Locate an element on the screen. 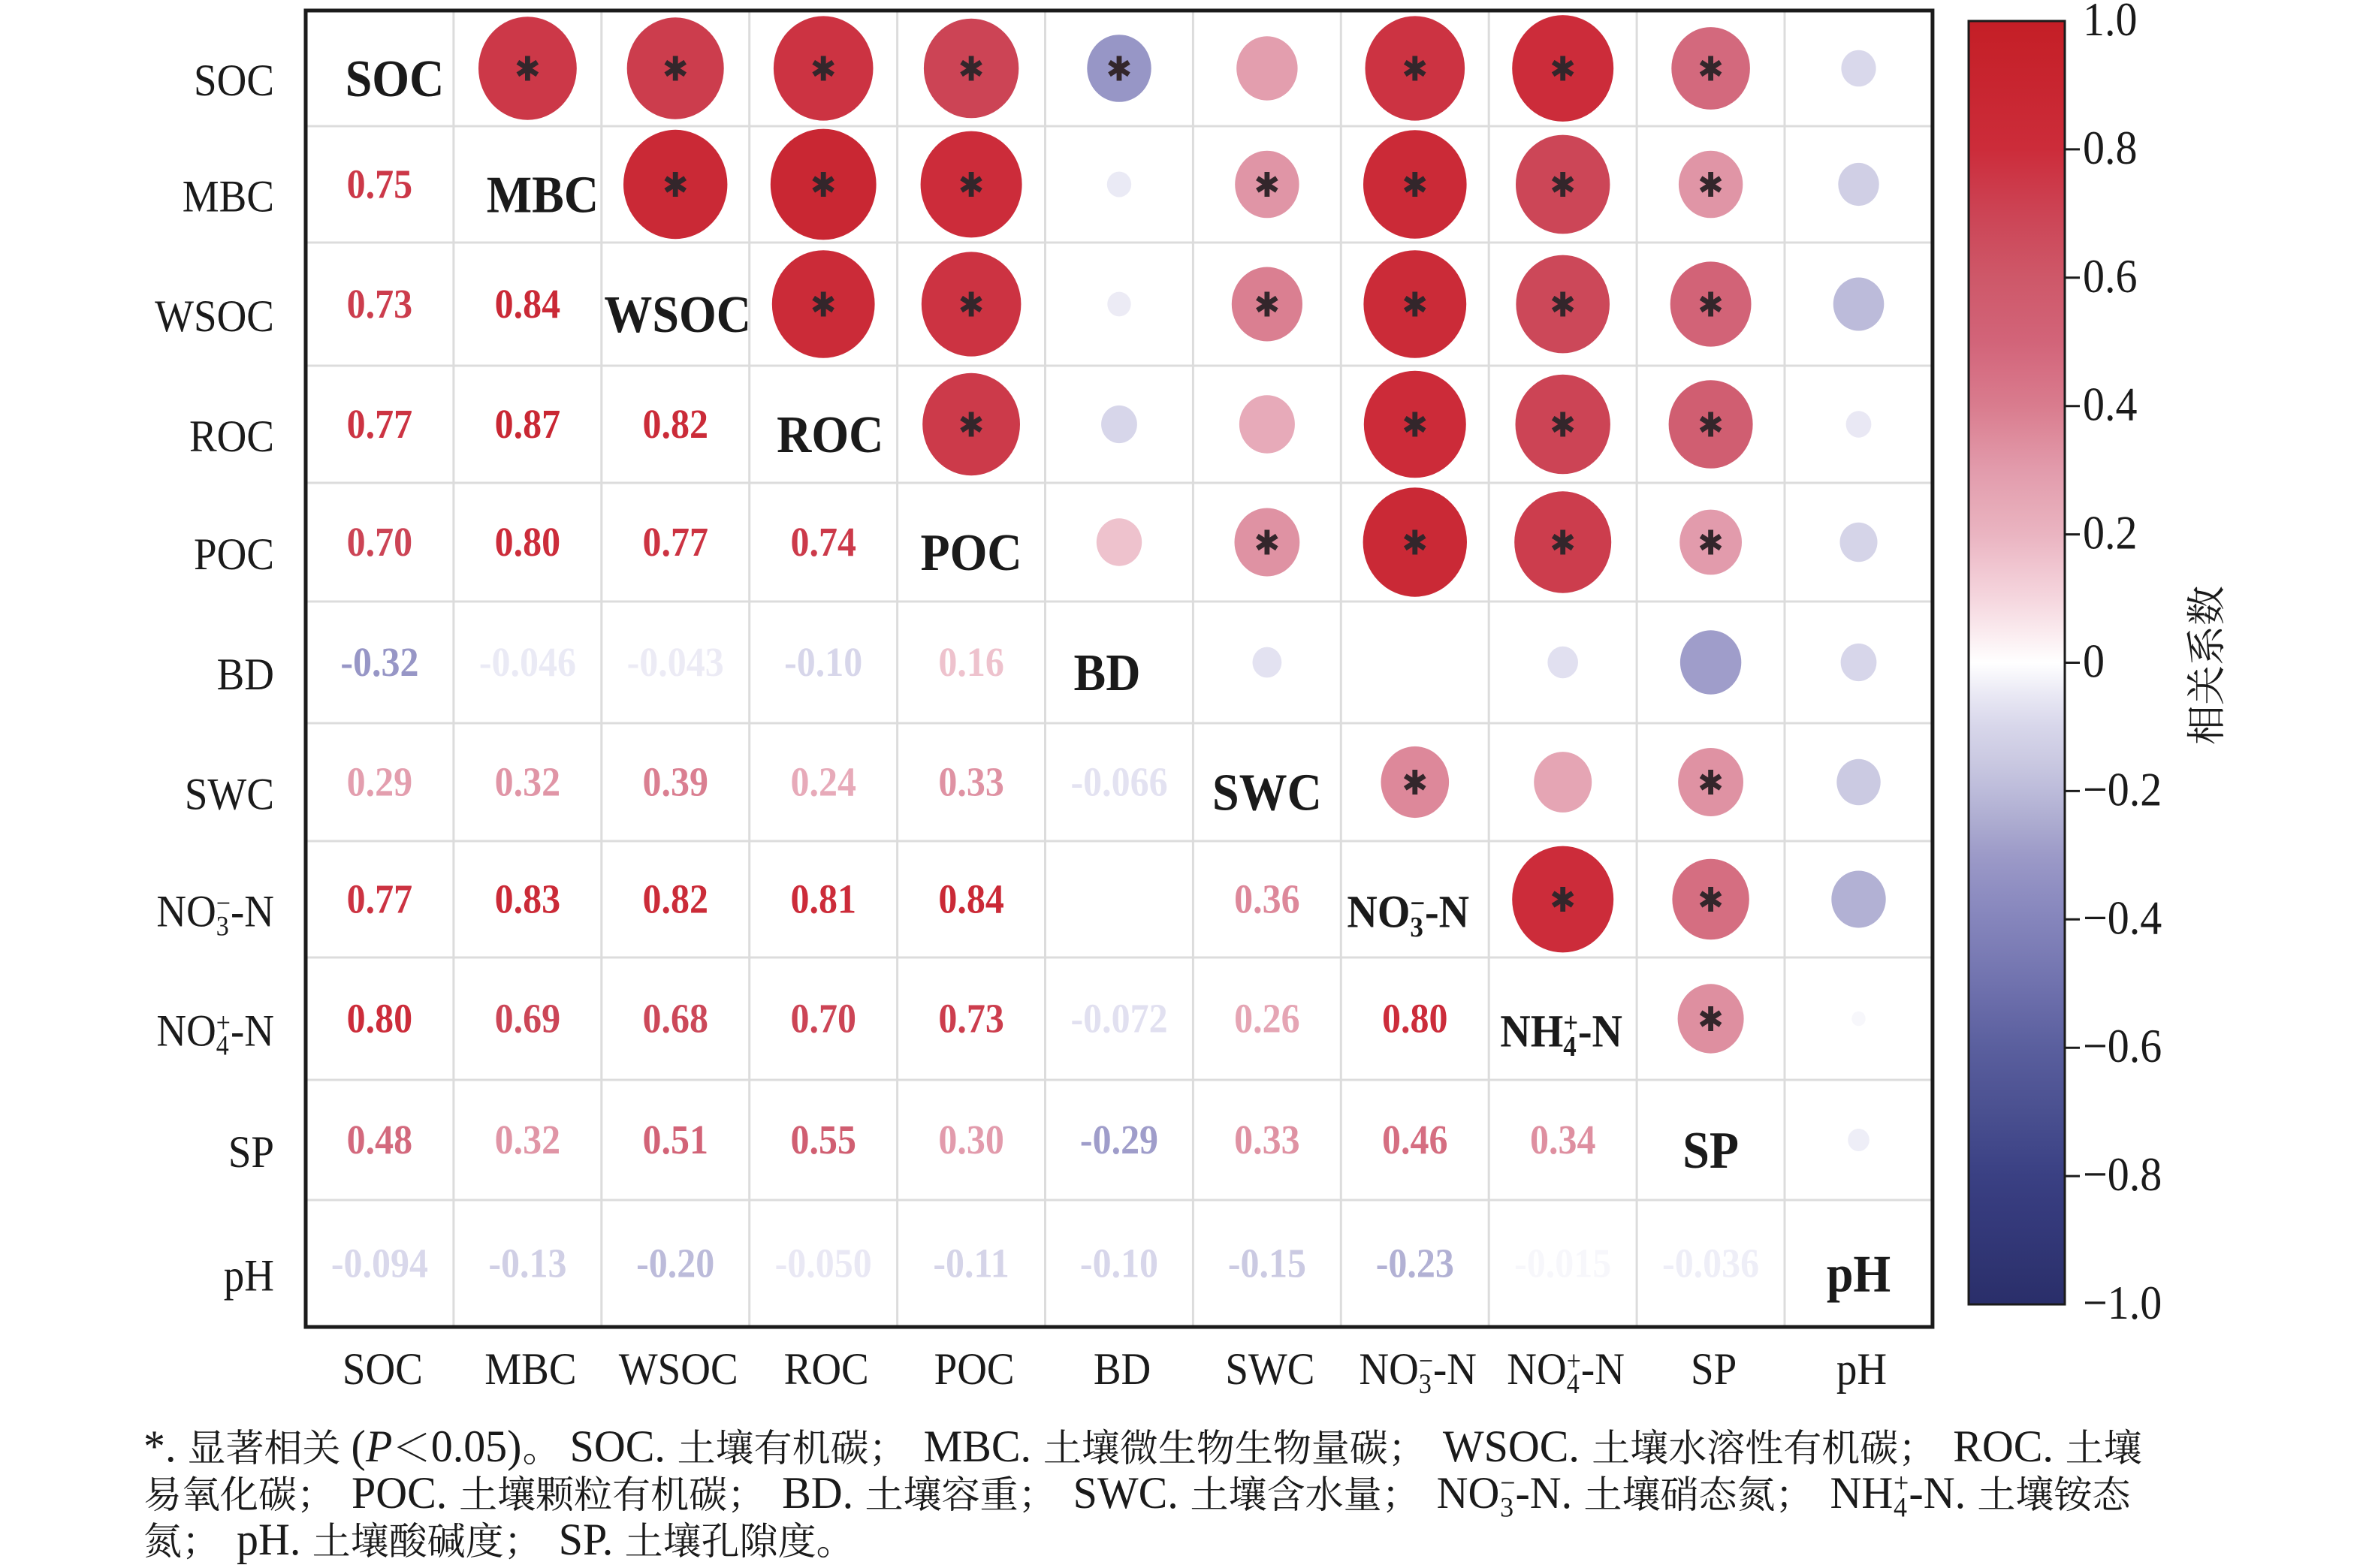 Image resolution: width=2366 pixels, height=1568 pixels. svg-text: 0.84 is located at coordinates (527, 304).